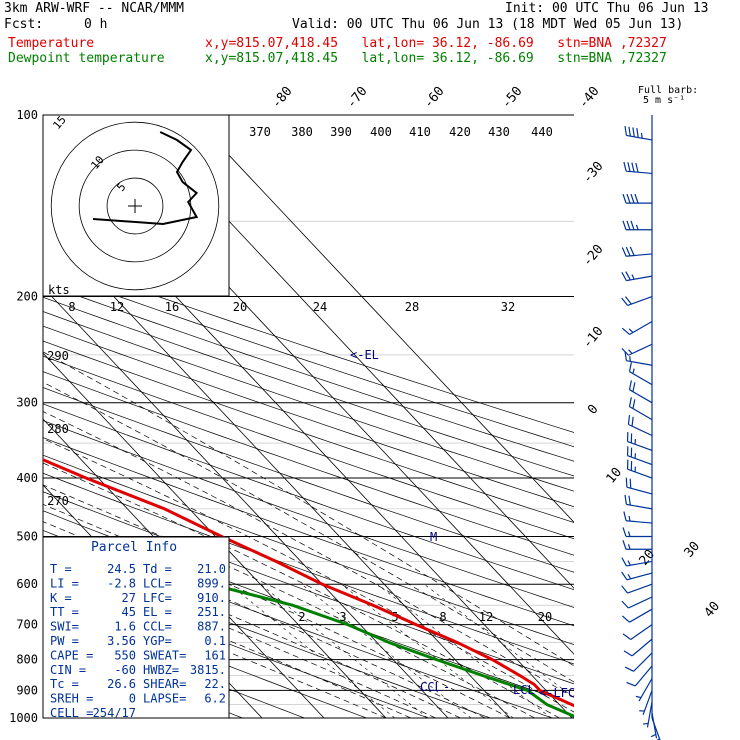 Image resolution: width=740 pixels, height=740 pixels. I want to click on isotherm-label: 10, so click(615, 476).